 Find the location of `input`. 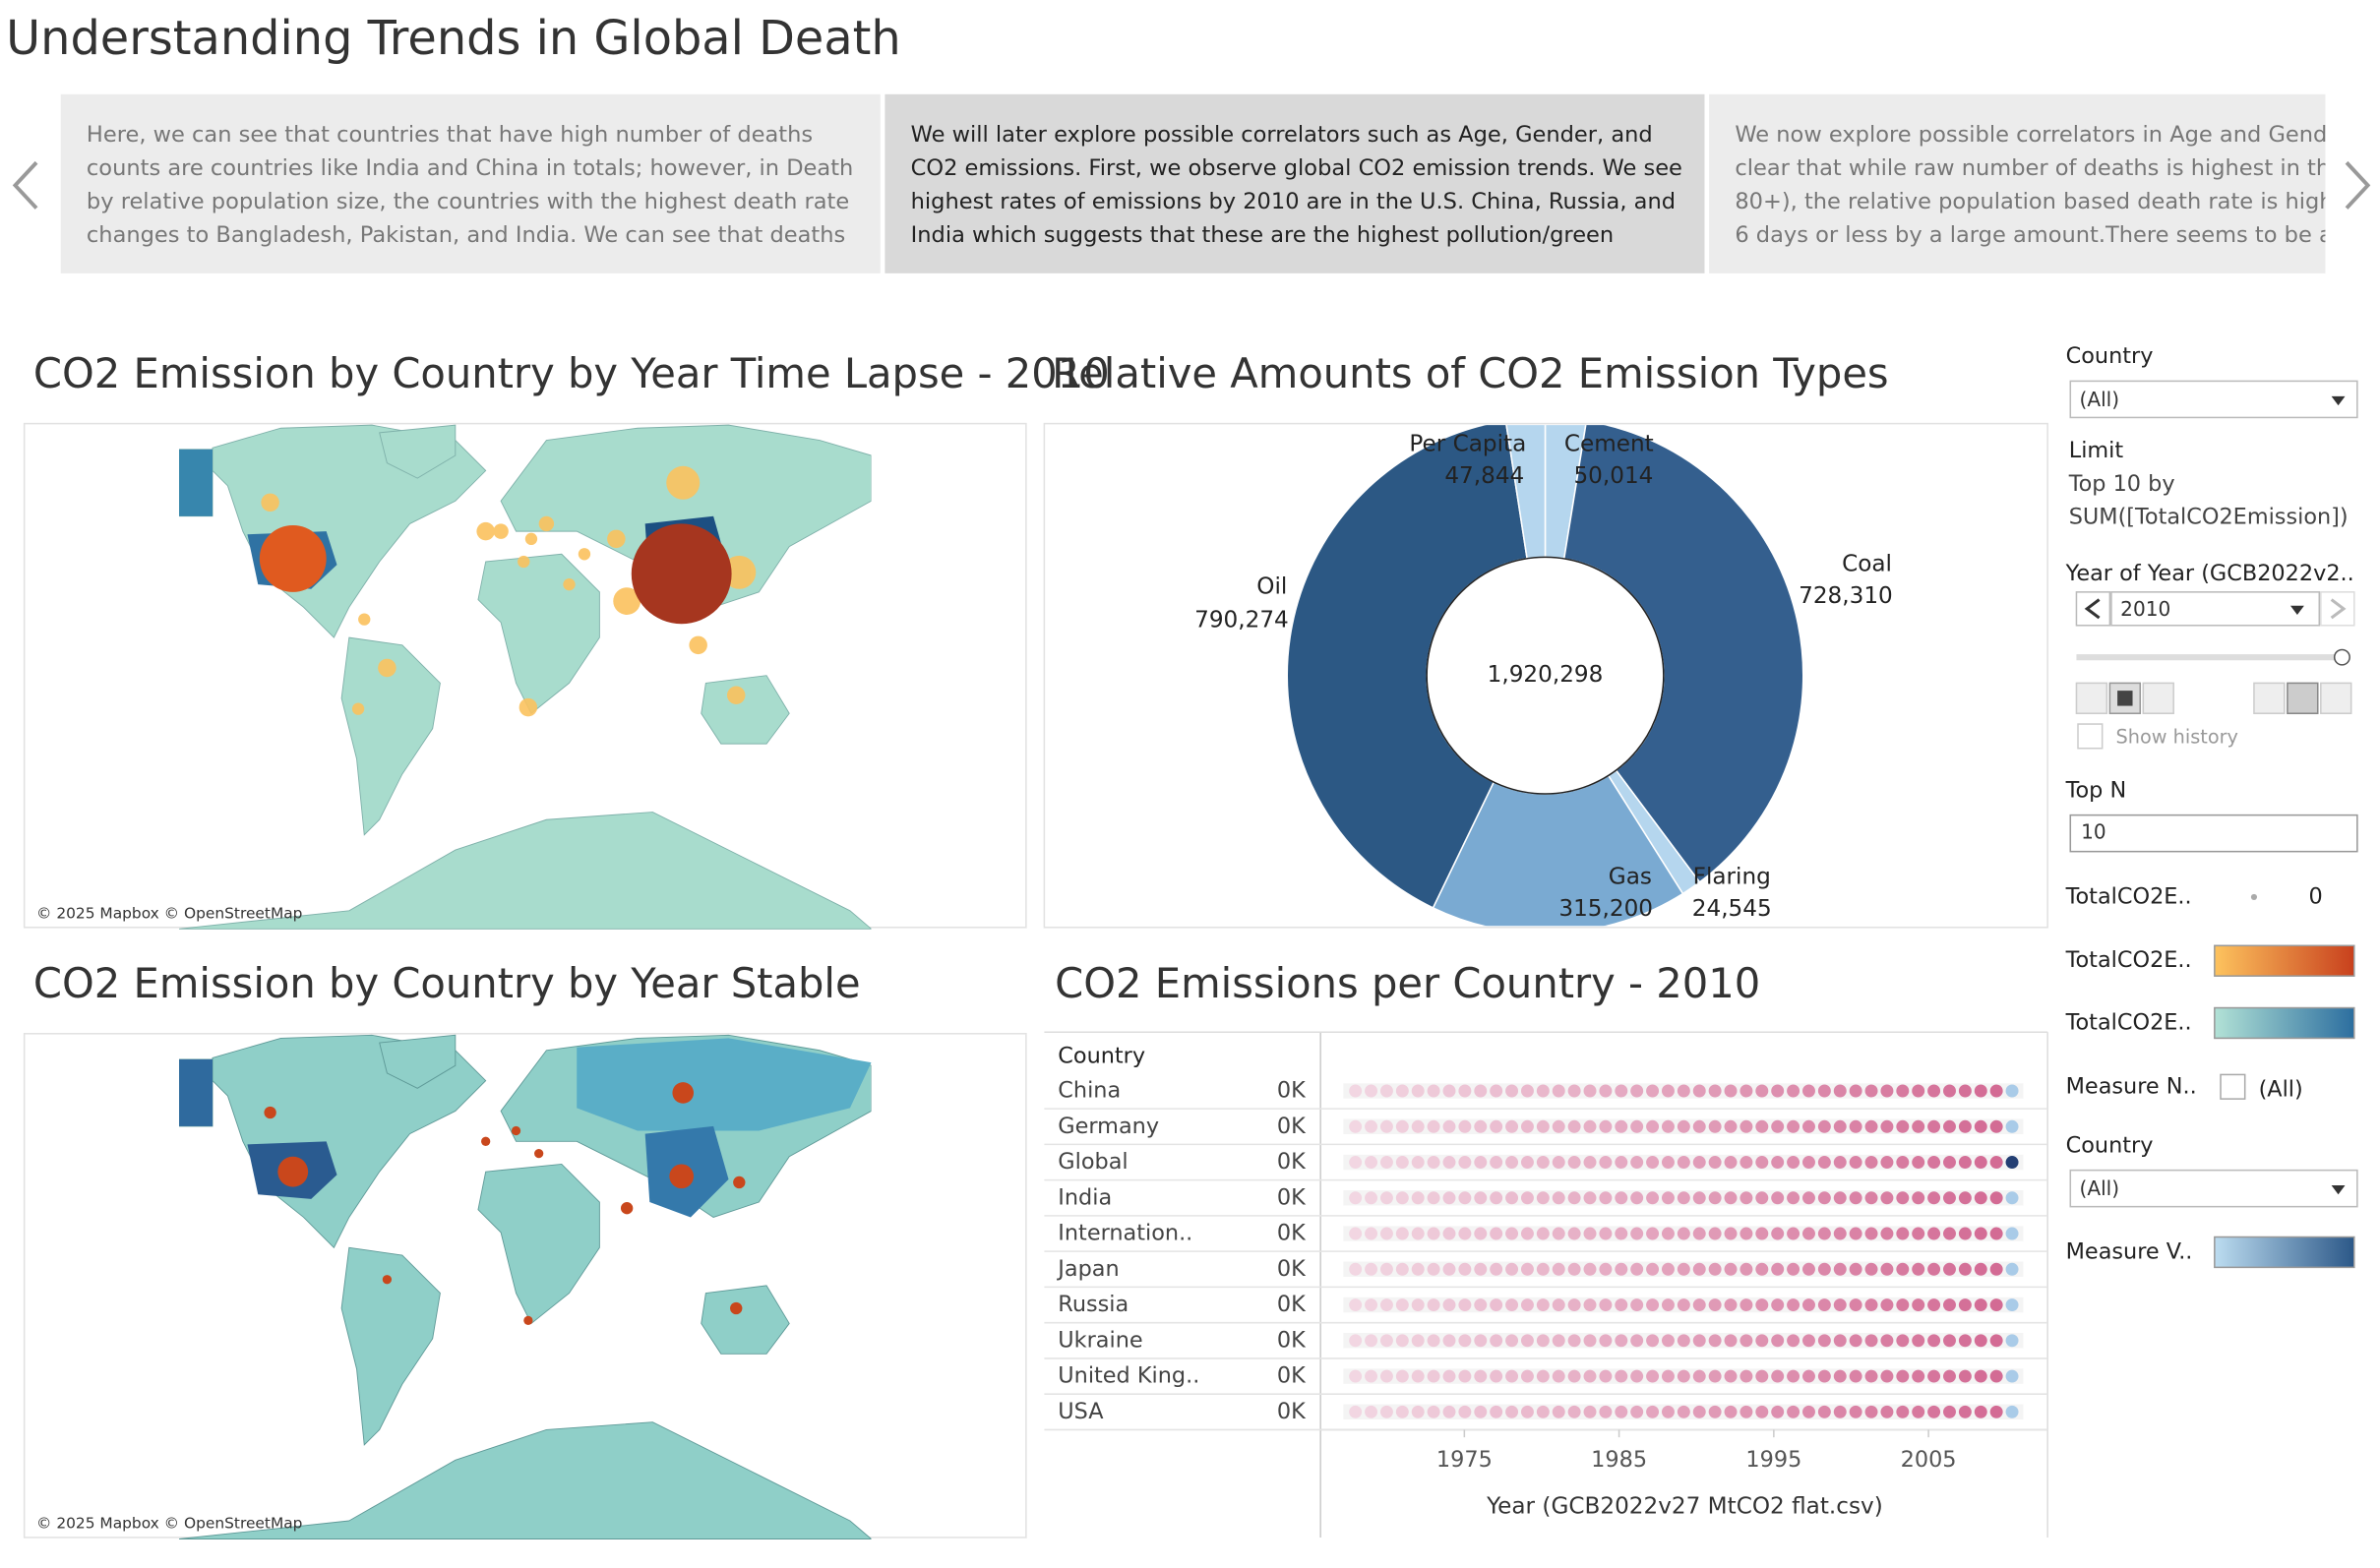

input is located at coordinates (2213, 833).